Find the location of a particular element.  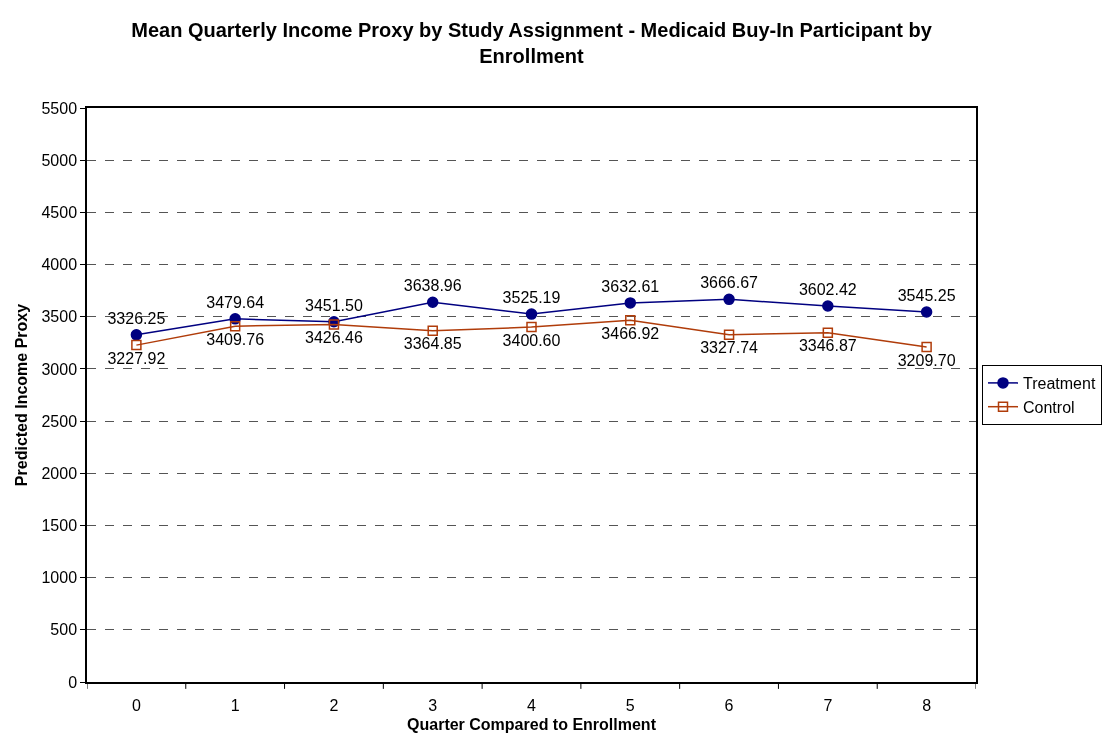

y-tick-label: 4000 is located at coordinates (59, 265).